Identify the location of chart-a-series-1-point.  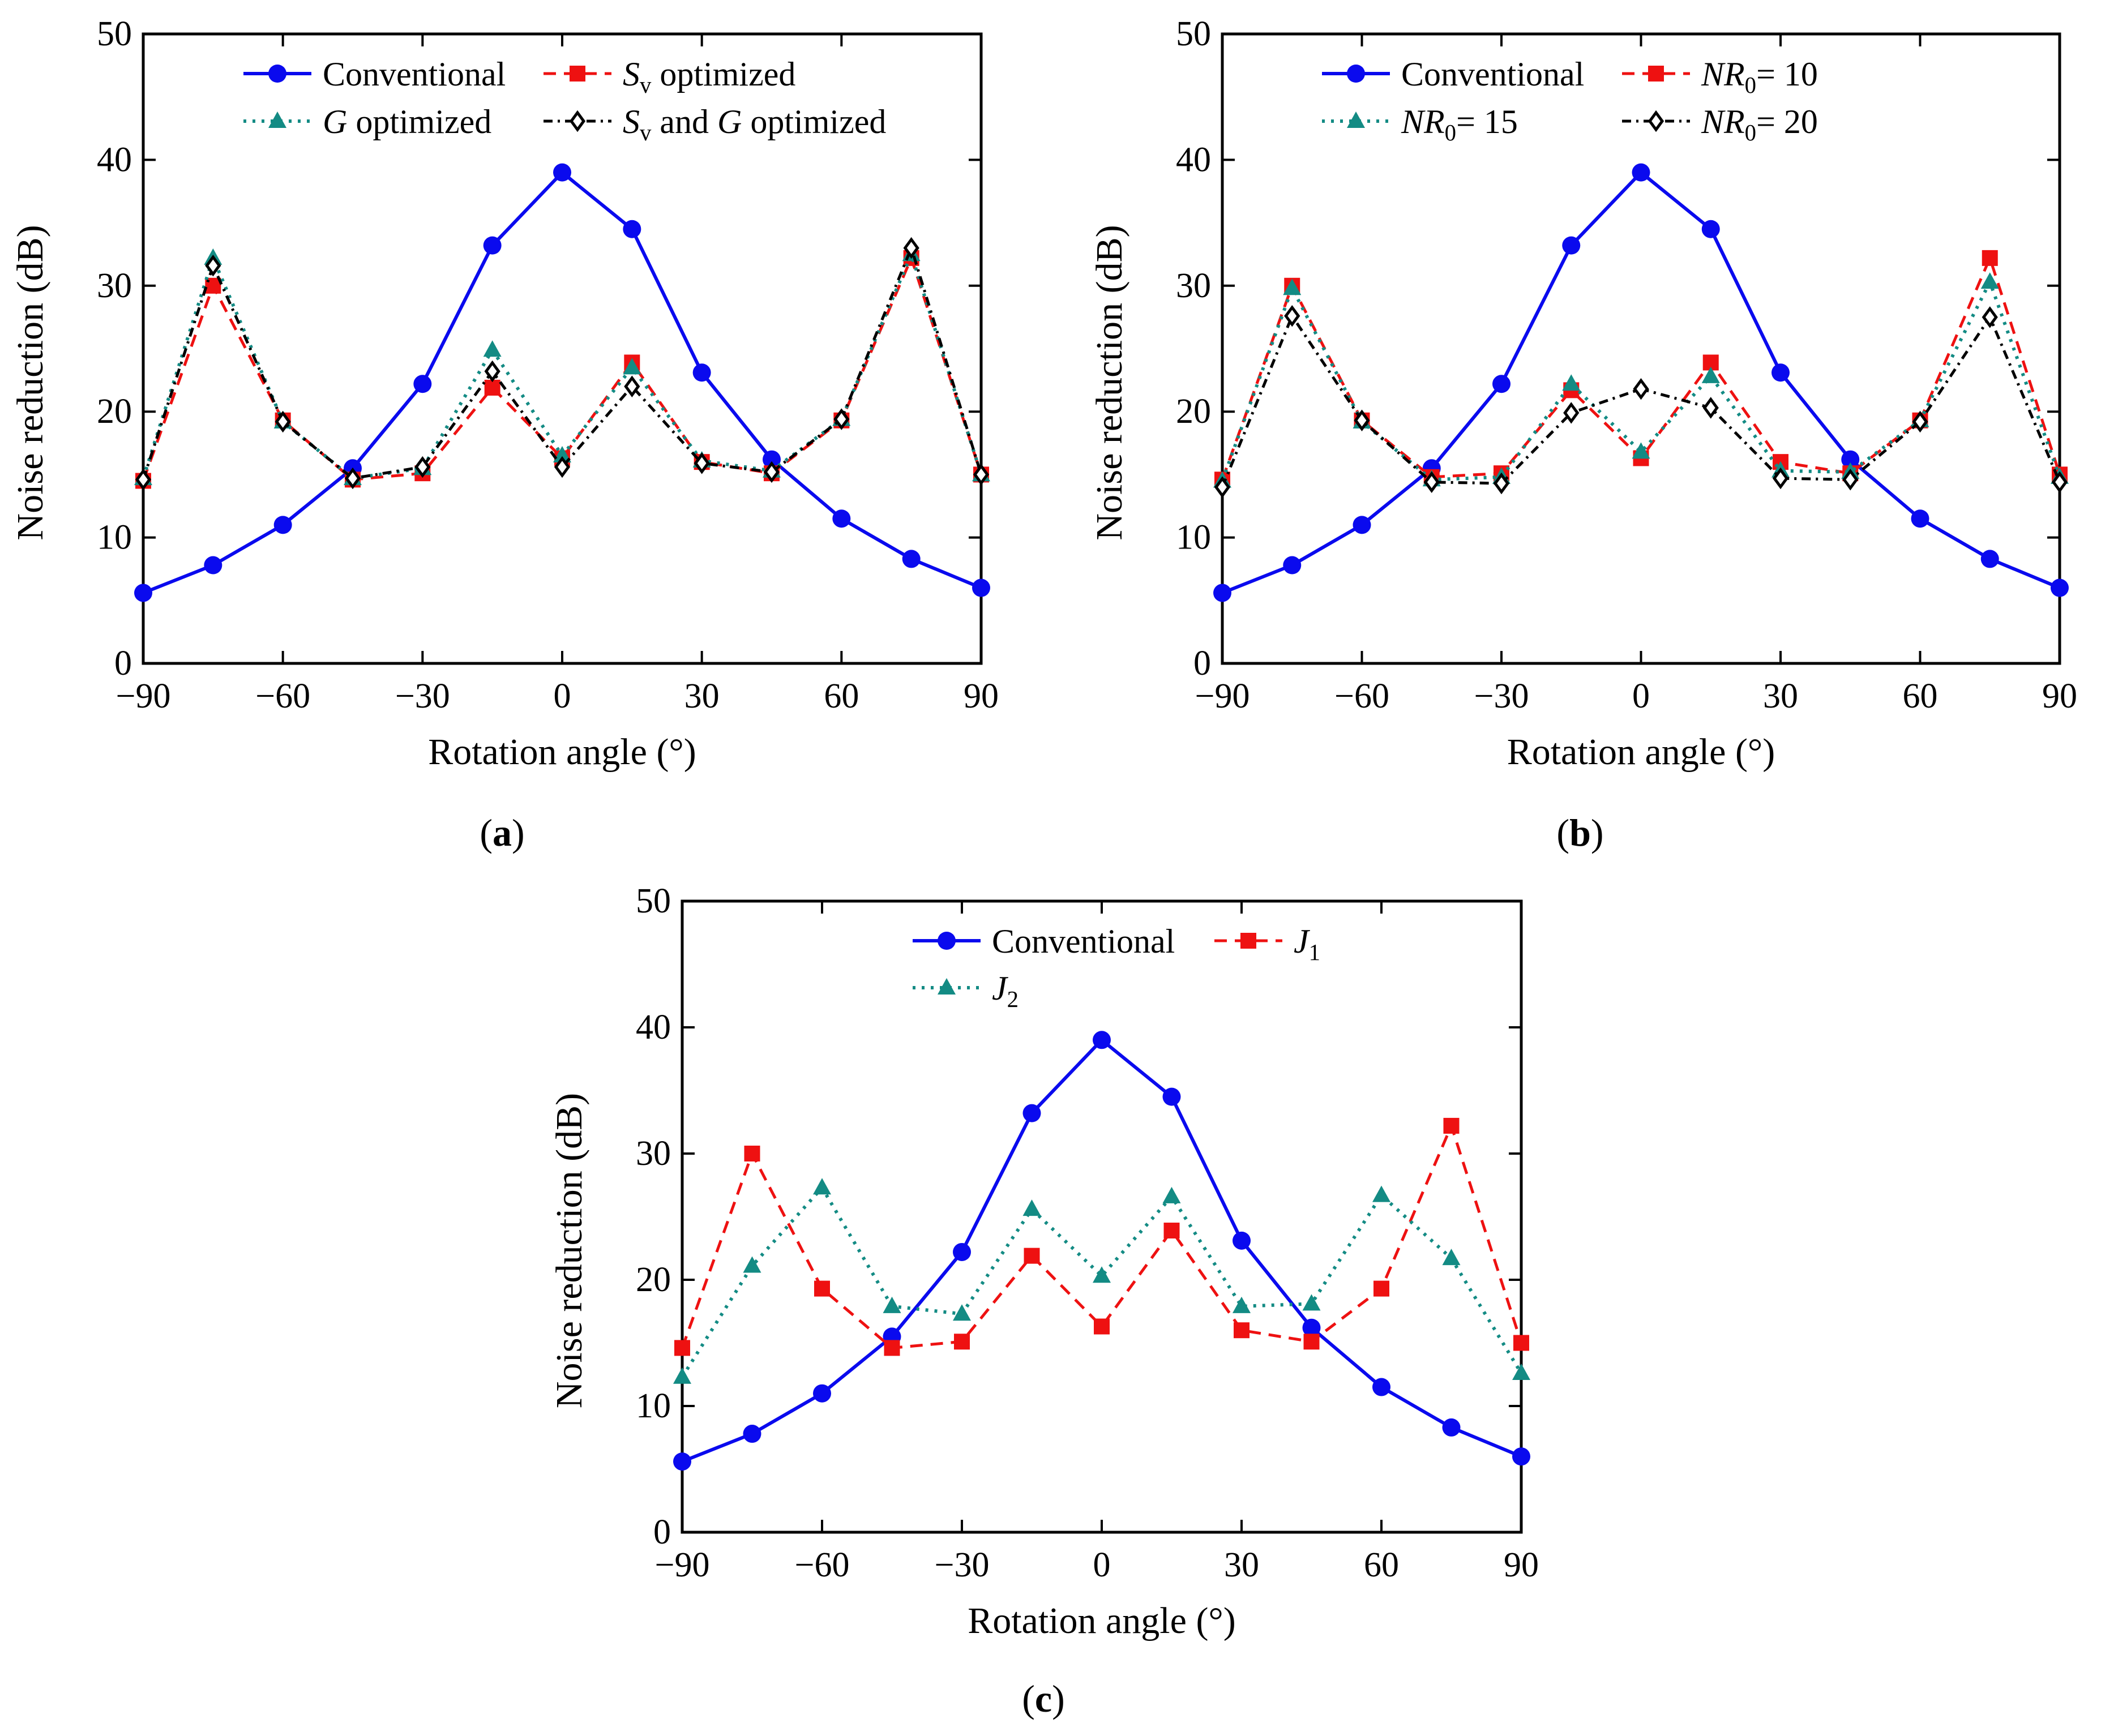
(492, 387).